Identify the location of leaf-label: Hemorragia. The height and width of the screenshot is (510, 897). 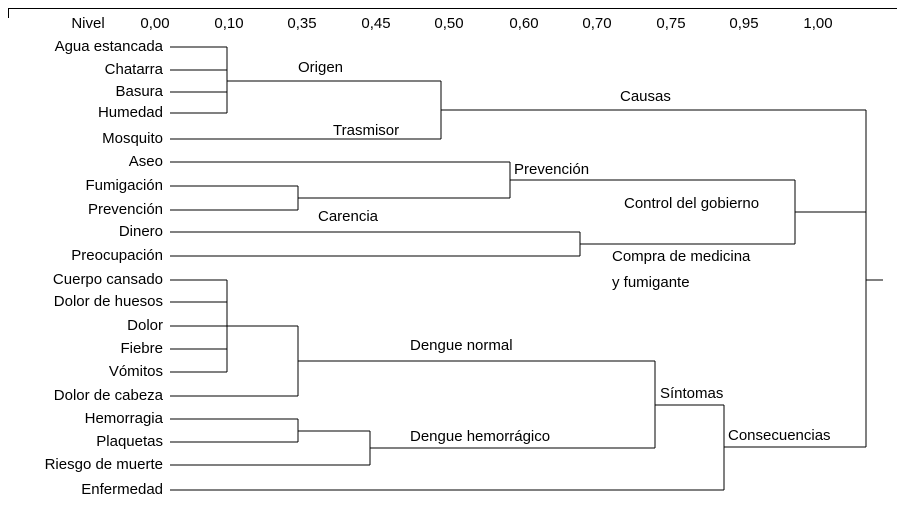
(124, 418).